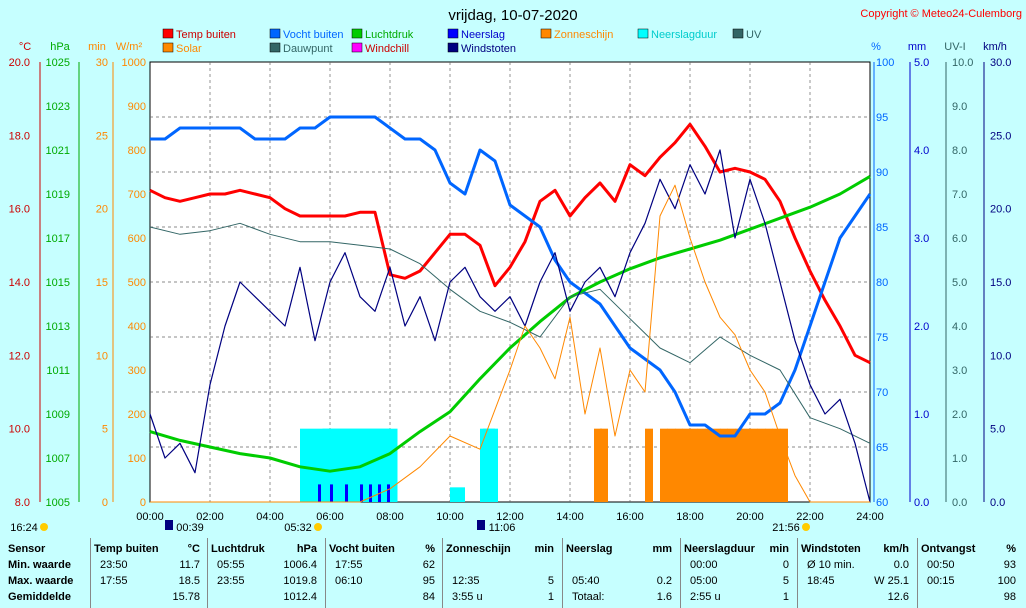 This screenshot has height=608, width=1026. I want to click on table-cell: 93, so click(1009, 565).